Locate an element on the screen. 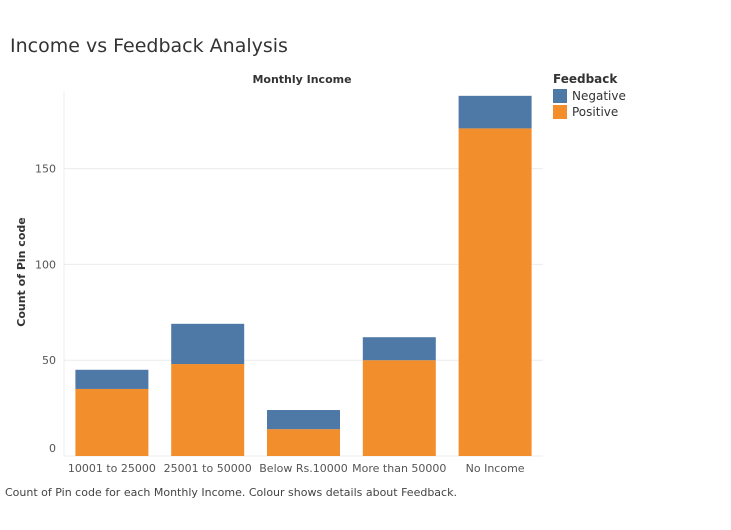 This screenshot has width=731, height=530. legend-swatch-positive is located at coordinates (560, 112).